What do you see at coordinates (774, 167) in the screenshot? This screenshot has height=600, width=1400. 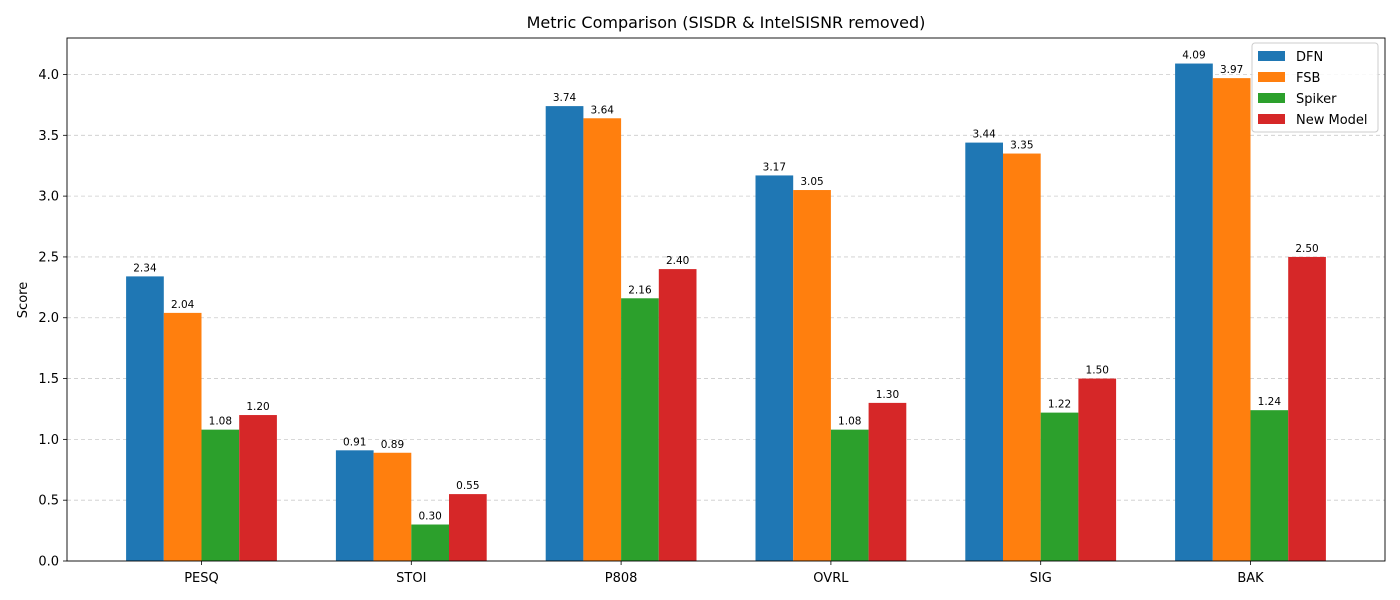 I see `bar-value-label: 3.17` at bounding box center [774, 167].